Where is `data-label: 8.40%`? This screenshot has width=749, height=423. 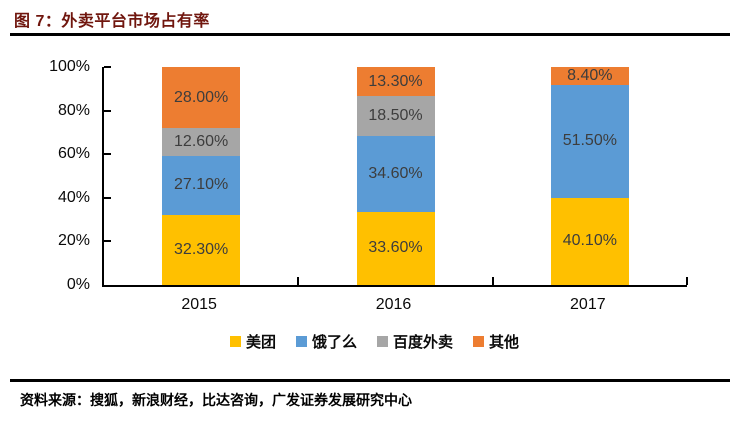 data-label: 8.40% is located at coordinates (590, 76).